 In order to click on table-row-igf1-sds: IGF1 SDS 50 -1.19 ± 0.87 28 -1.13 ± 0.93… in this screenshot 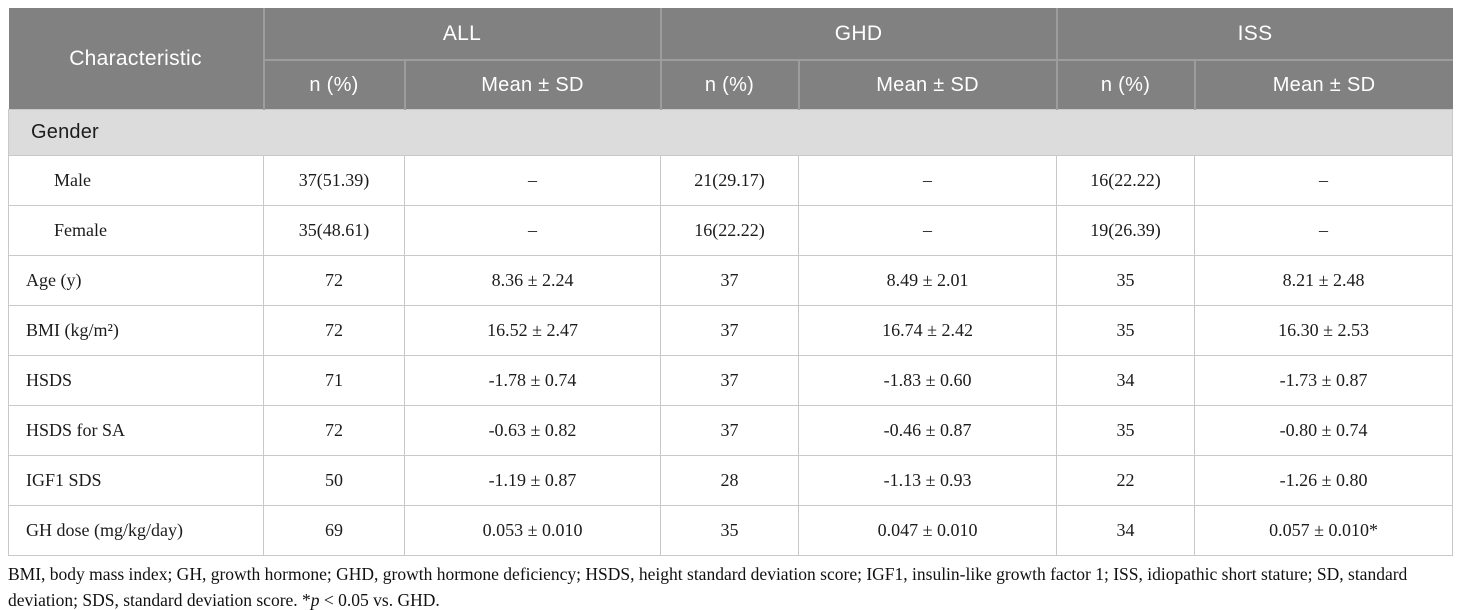, I will do `click(731, 480)`.